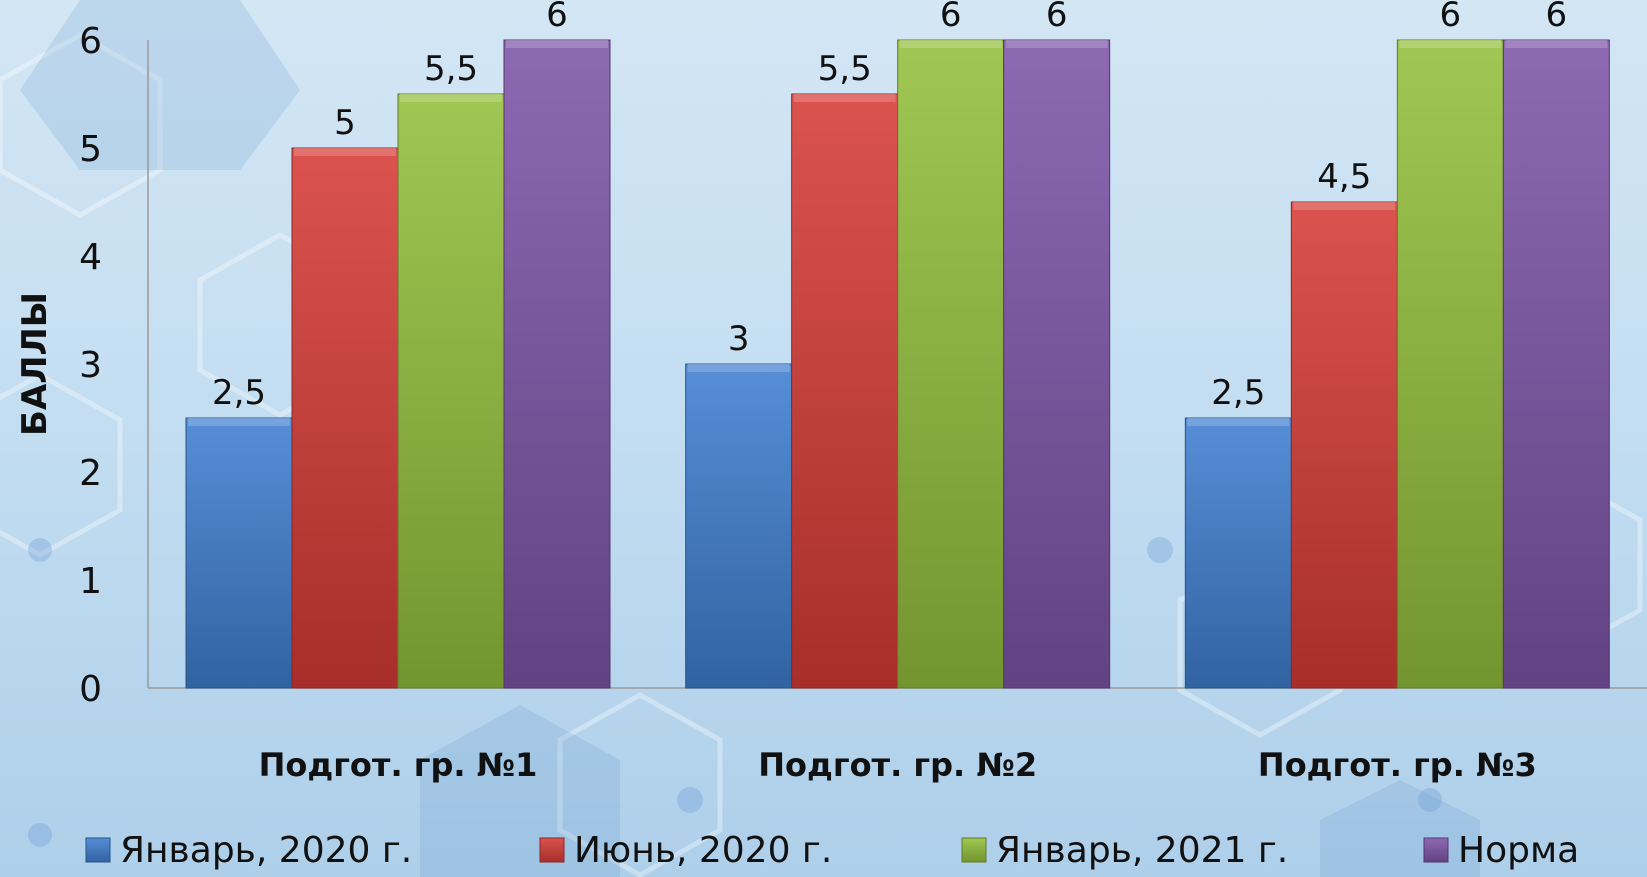  What do you see at coordinates (345, 123) in the screenshot?
I see `data-label: 5` at bounding box center [345, 123].